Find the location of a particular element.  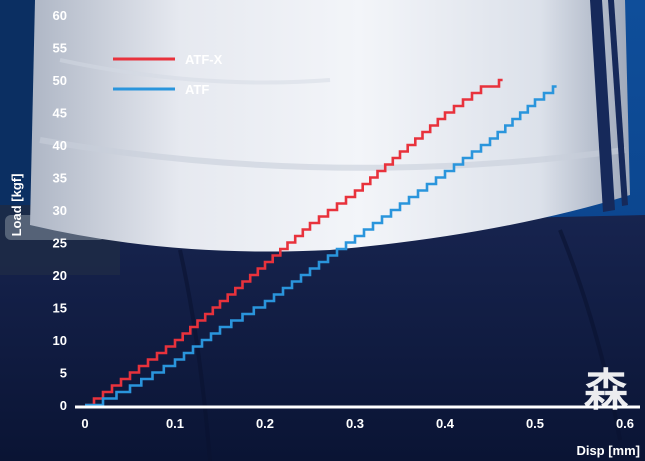

x-tick-label: 0.3 is located at coordinates (355, 423).